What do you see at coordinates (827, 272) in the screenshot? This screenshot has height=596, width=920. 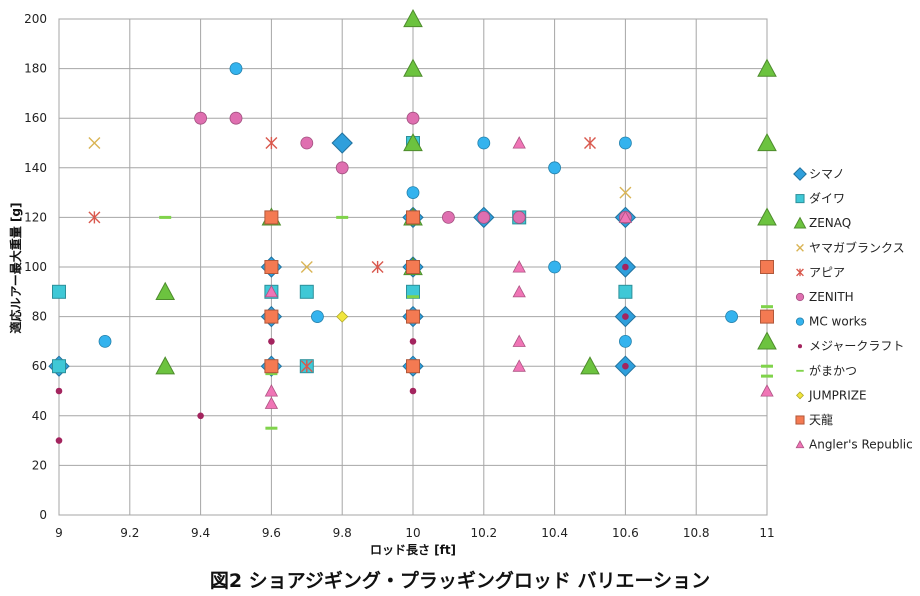 I see `legend-label: アピア` at bounding box center [827, 272].